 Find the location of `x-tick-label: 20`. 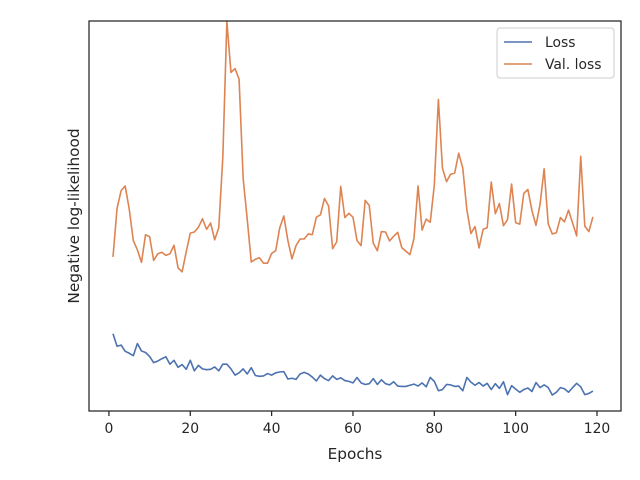

x-tick-label: 20 is located at coordinates (190, 429).